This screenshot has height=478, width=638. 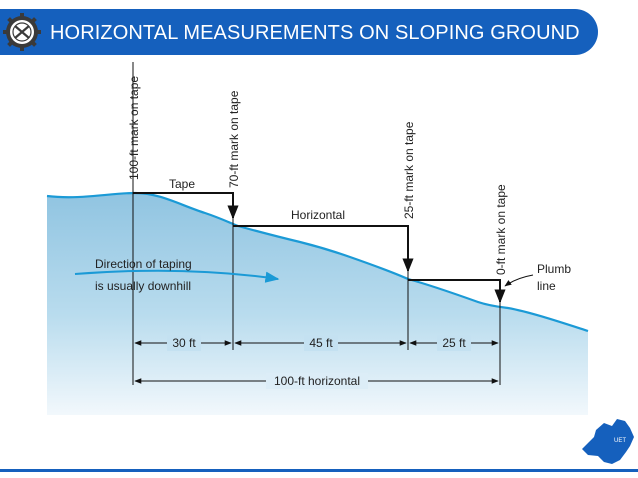 What do you see at coordinates (143, 264) in the screenshot?
I see `label-direction-line1: Direction of taping` at bounding box center [143, 264].